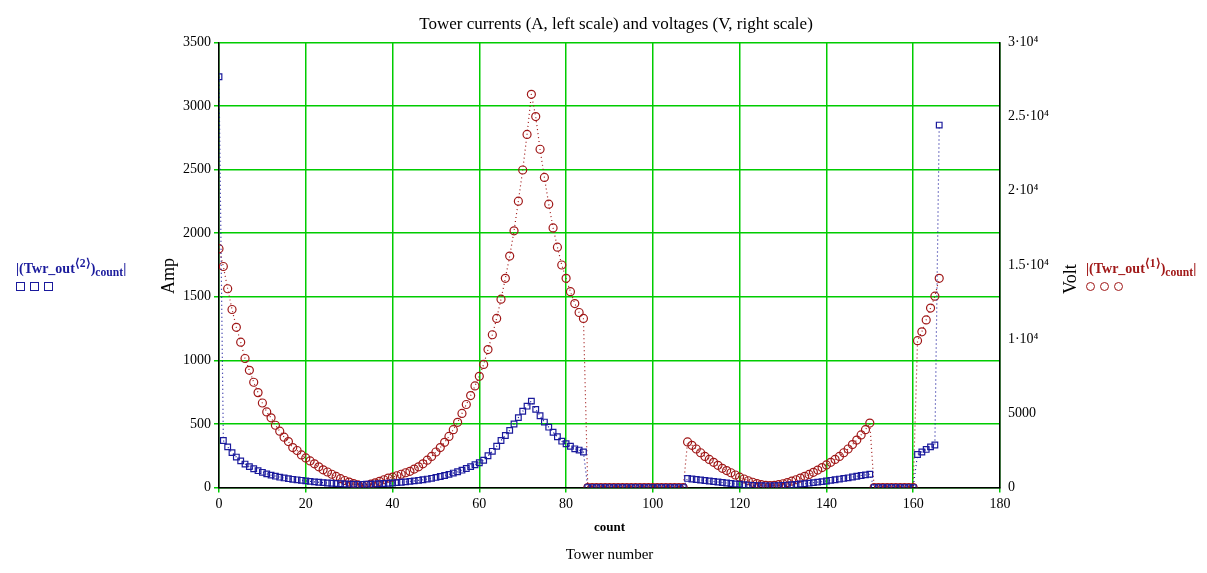 Image resolution: width=1207 pixels, height=573 pixels. What do you see at coordinates (197, 42) in the screenshot?
I see `y-tick-label: 3500` at bounding box center [197, 42].